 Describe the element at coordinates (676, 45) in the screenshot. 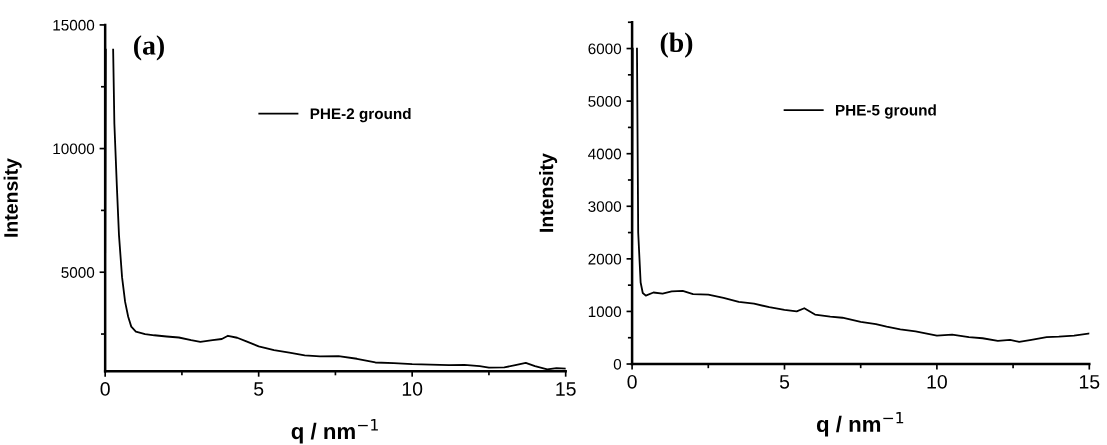

I see `annotation: (b)` at that location.